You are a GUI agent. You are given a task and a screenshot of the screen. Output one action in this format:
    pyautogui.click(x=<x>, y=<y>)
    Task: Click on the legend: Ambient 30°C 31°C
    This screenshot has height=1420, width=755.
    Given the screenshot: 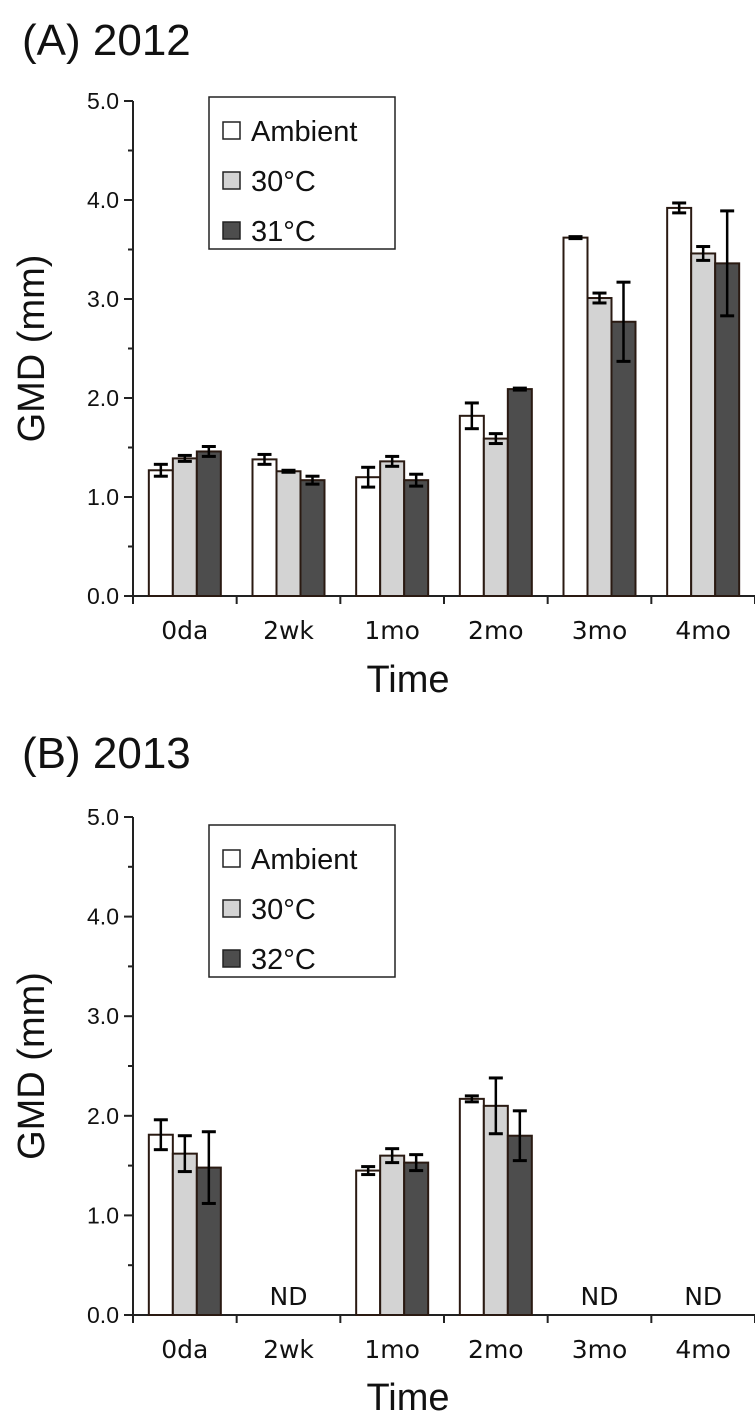 What is the action you would take?
    pyautogui.click(x=302, y=173)
    